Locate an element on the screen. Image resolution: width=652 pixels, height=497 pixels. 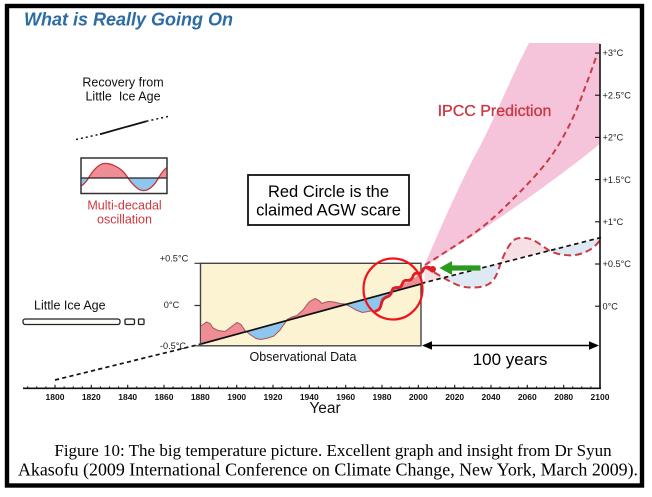
svg-text: What is Really Going On is located at coordinates (128, 20).